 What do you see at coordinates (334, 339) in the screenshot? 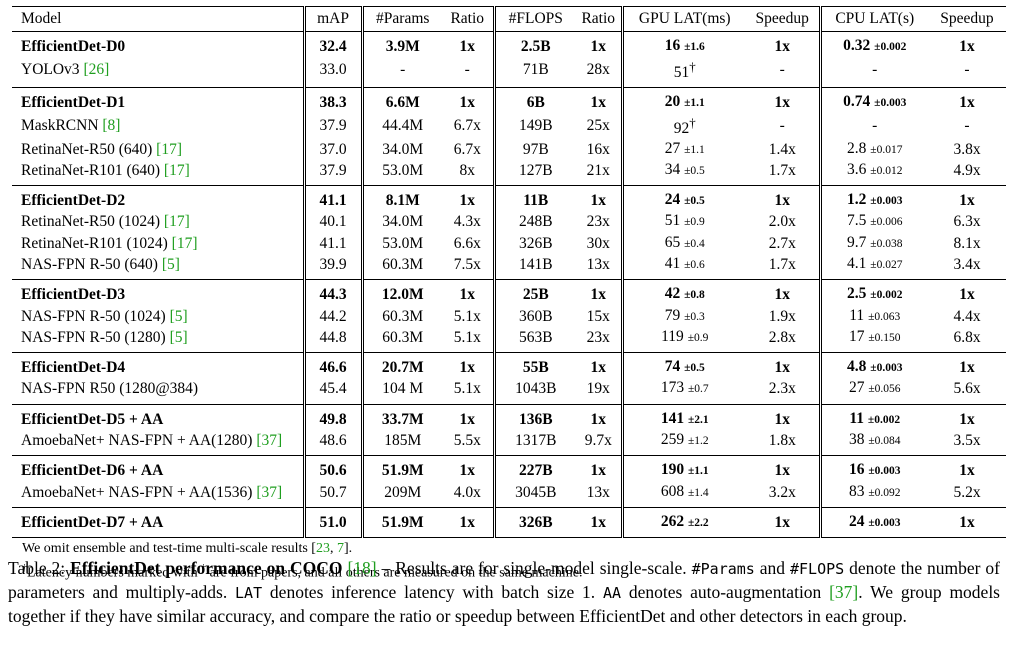
I see `map-cell: 44.8` at bounding box center [334, 339].